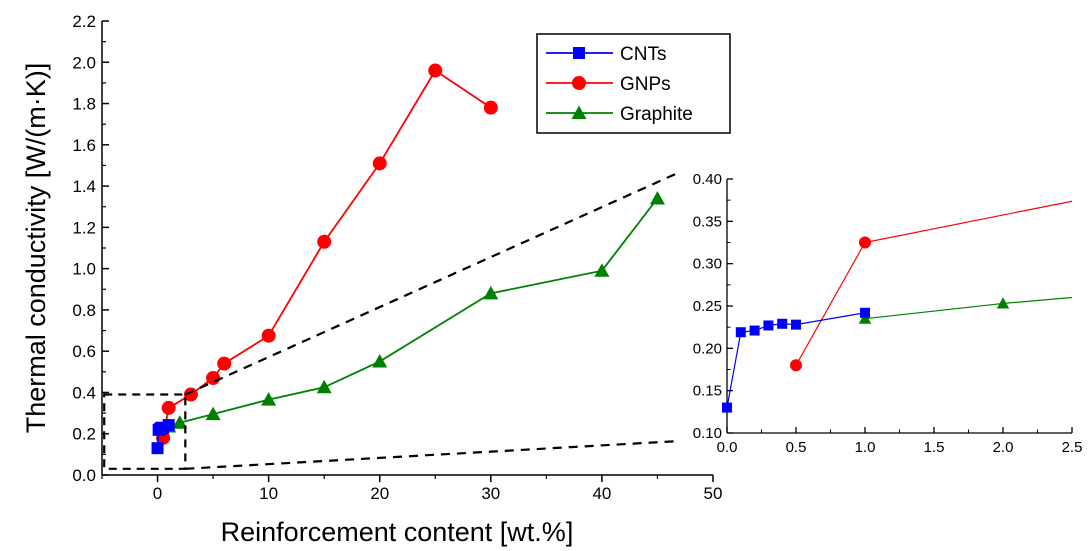 The image size is (1089, 551). Describe the element at coordinates (84, 104) in the screenshot. I see `main-y-tick-label: 1.8` at that location.